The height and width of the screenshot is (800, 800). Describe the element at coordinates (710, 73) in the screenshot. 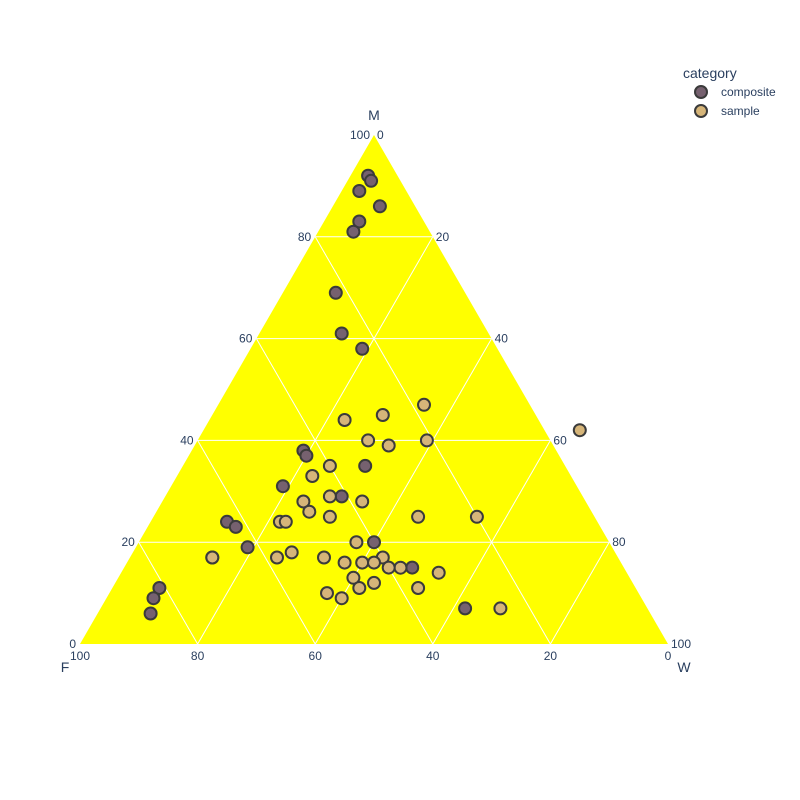

I see `legend-title: category` at that location.